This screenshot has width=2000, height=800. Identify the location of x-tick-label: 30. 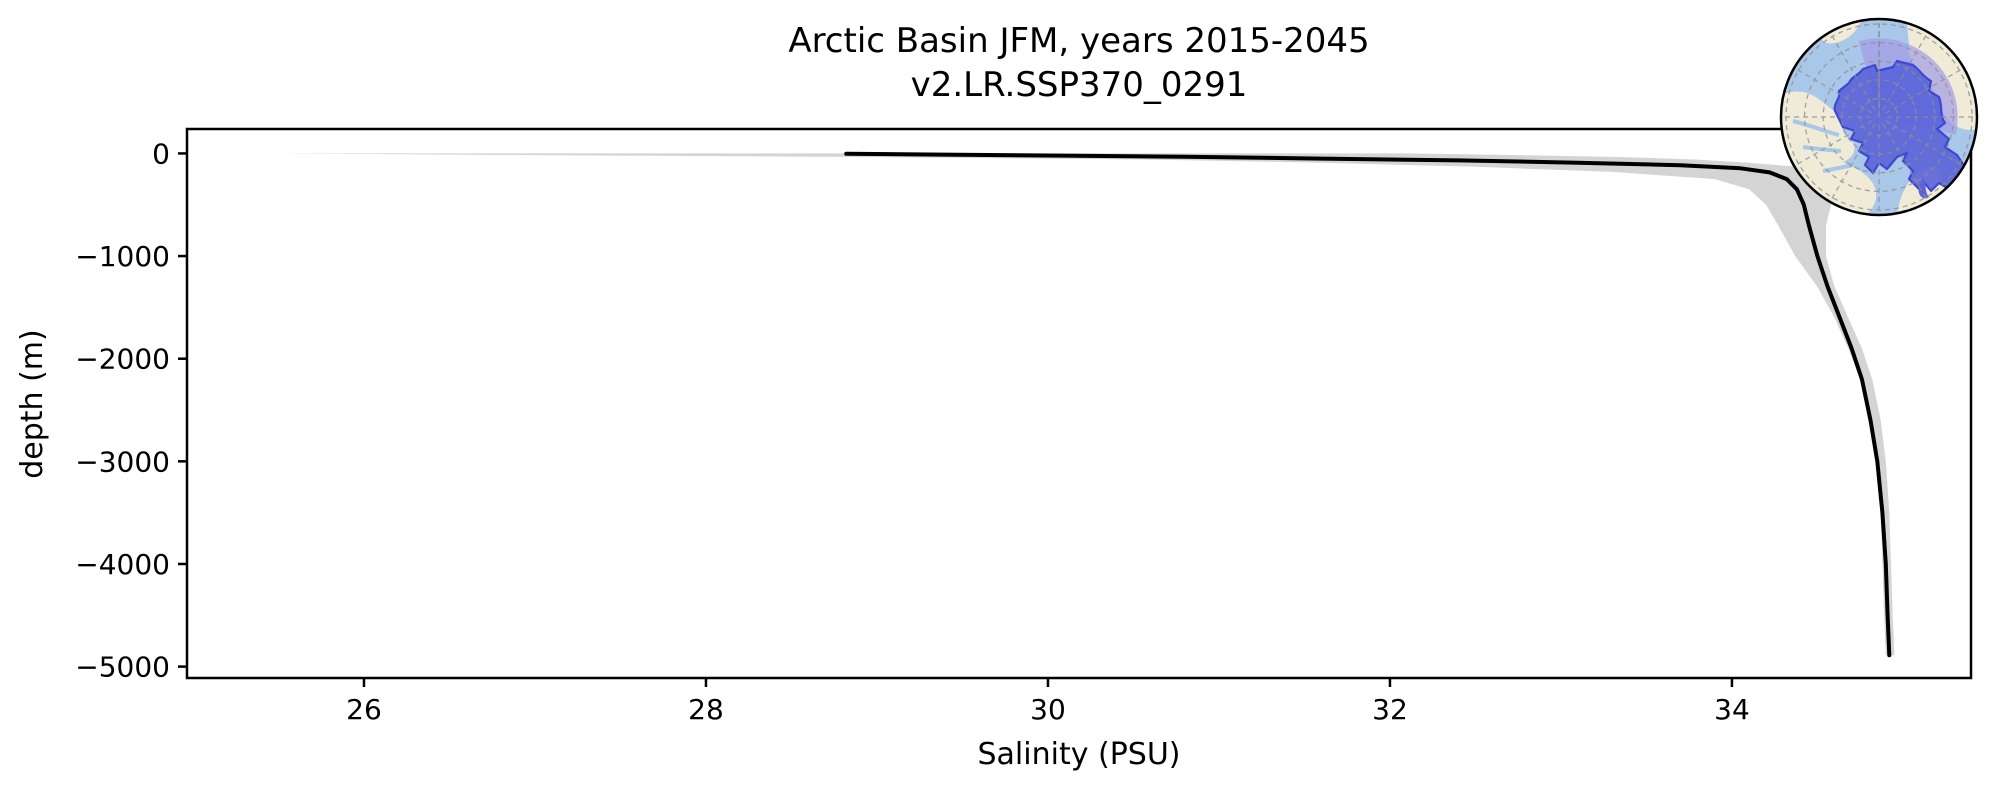
(1048, 709).